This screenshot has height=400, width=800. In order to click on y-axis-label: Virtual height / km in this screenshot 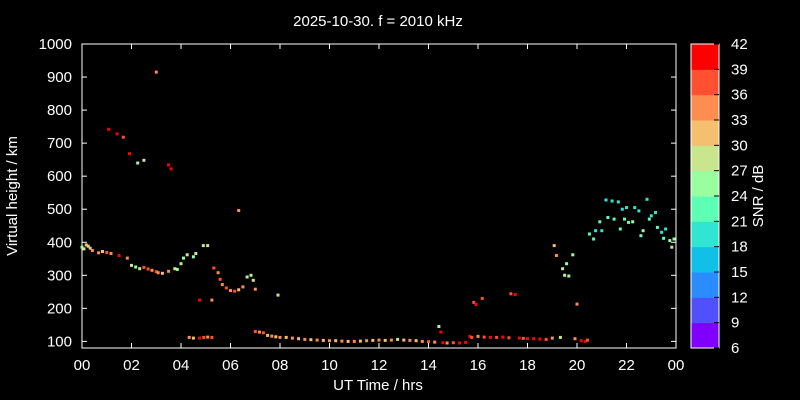, I will do `click(12, 196)`.